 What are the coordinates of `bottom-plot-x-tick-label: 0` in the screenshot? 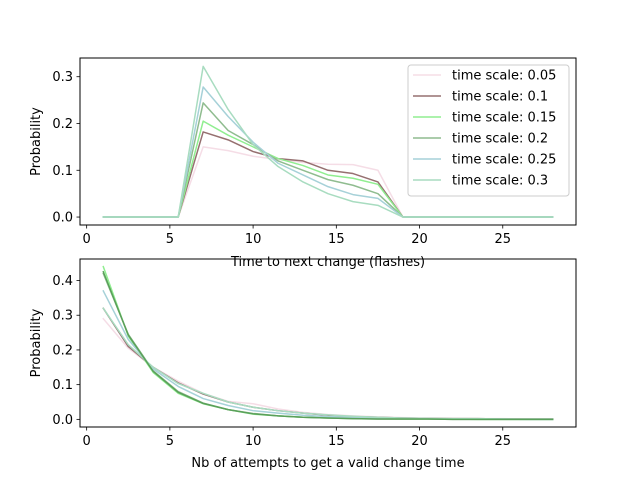 It's located at (87, 441).